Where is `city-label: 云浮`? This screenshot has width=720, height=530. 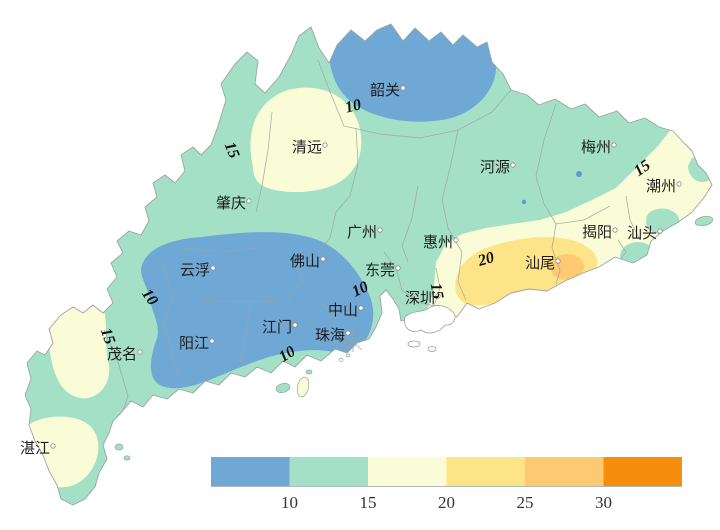
city-label: 云浮 is located at coordinates (195, 270).